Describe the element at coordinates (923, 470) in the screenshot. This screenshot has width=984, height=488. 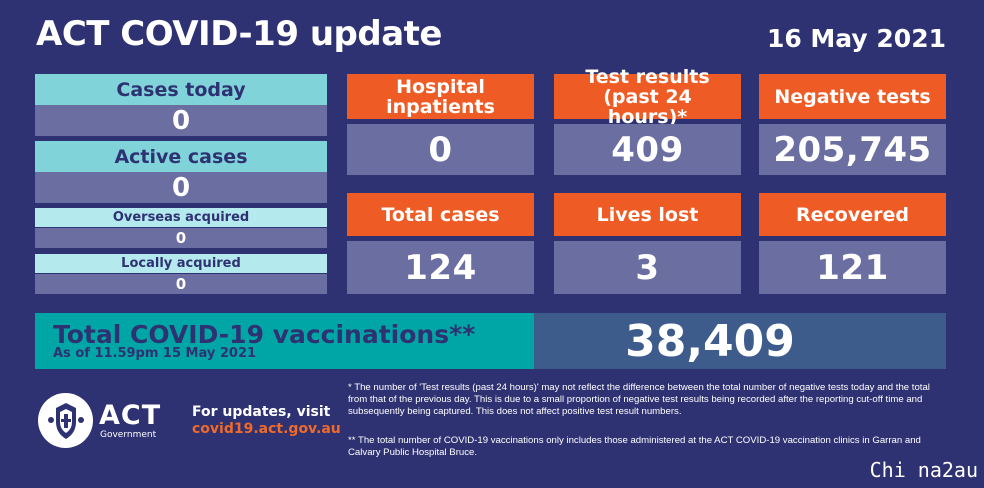
I see `watermark: Chi na2au` at that location.